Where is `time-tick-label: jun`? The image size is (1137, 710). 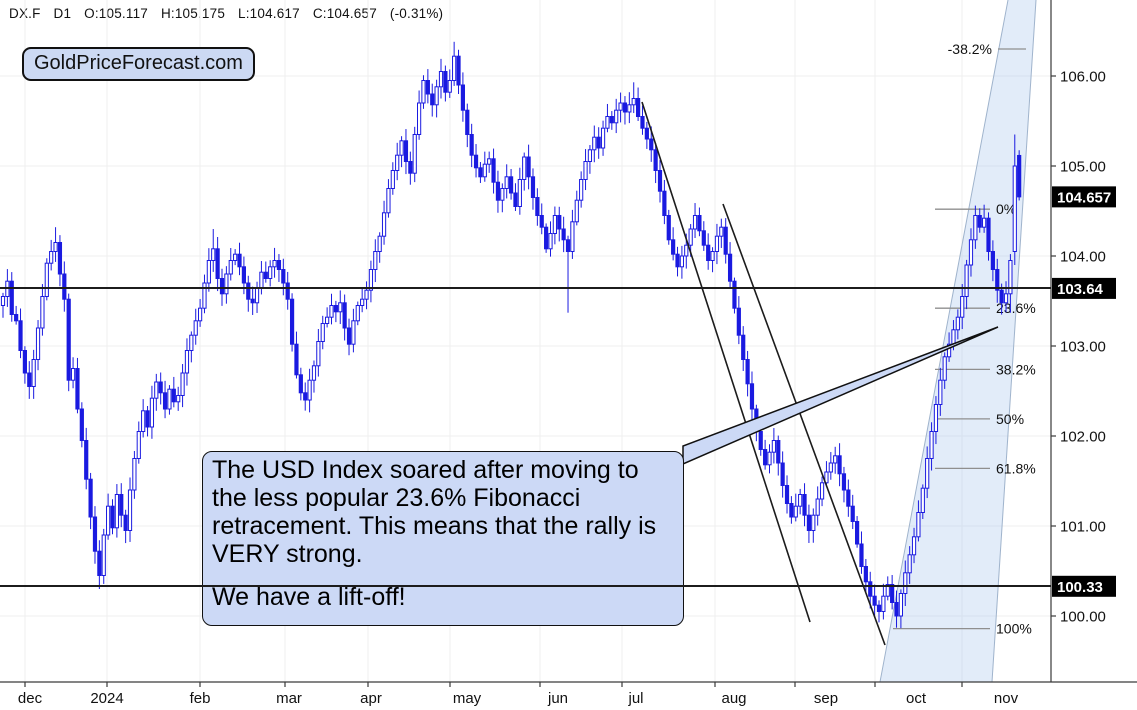
time-tick-label: jun is located at coordinates (557, 698).